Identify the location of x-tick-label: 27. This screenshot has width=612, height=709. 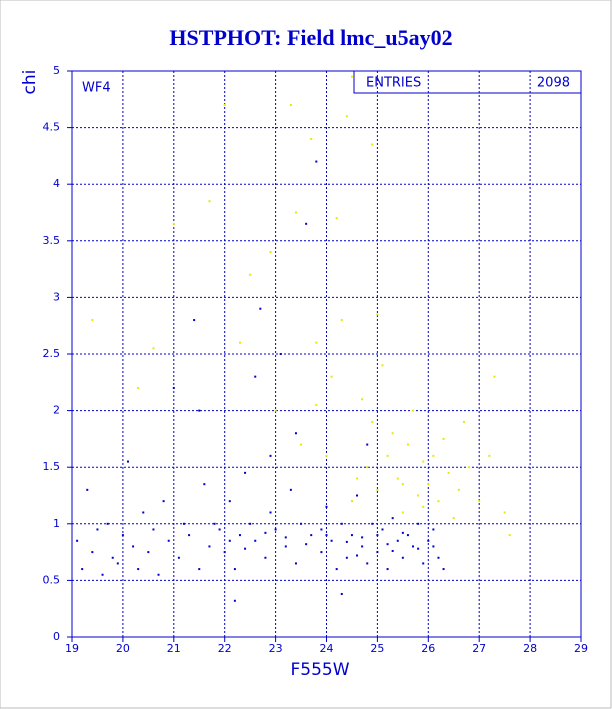
(479, 648).